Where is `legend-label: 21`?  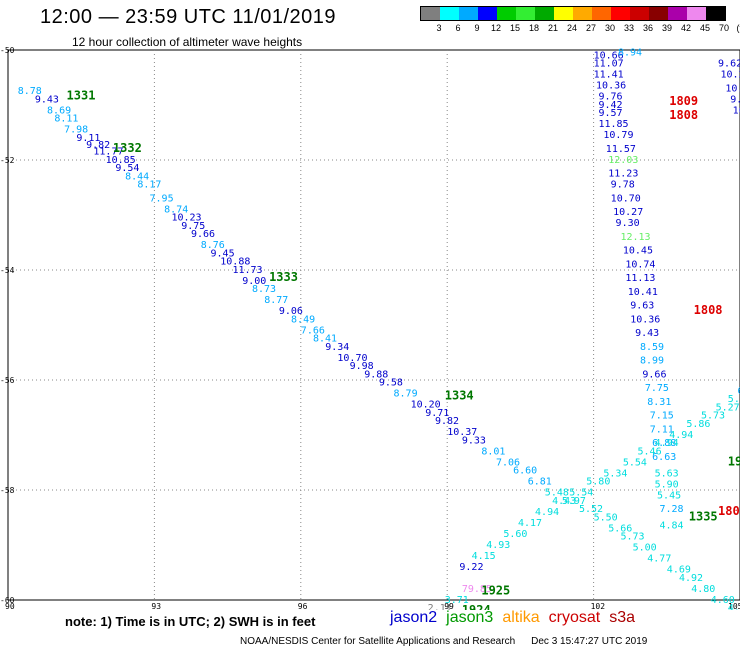
legend-label: 21 is located at coordinates (552, 28).